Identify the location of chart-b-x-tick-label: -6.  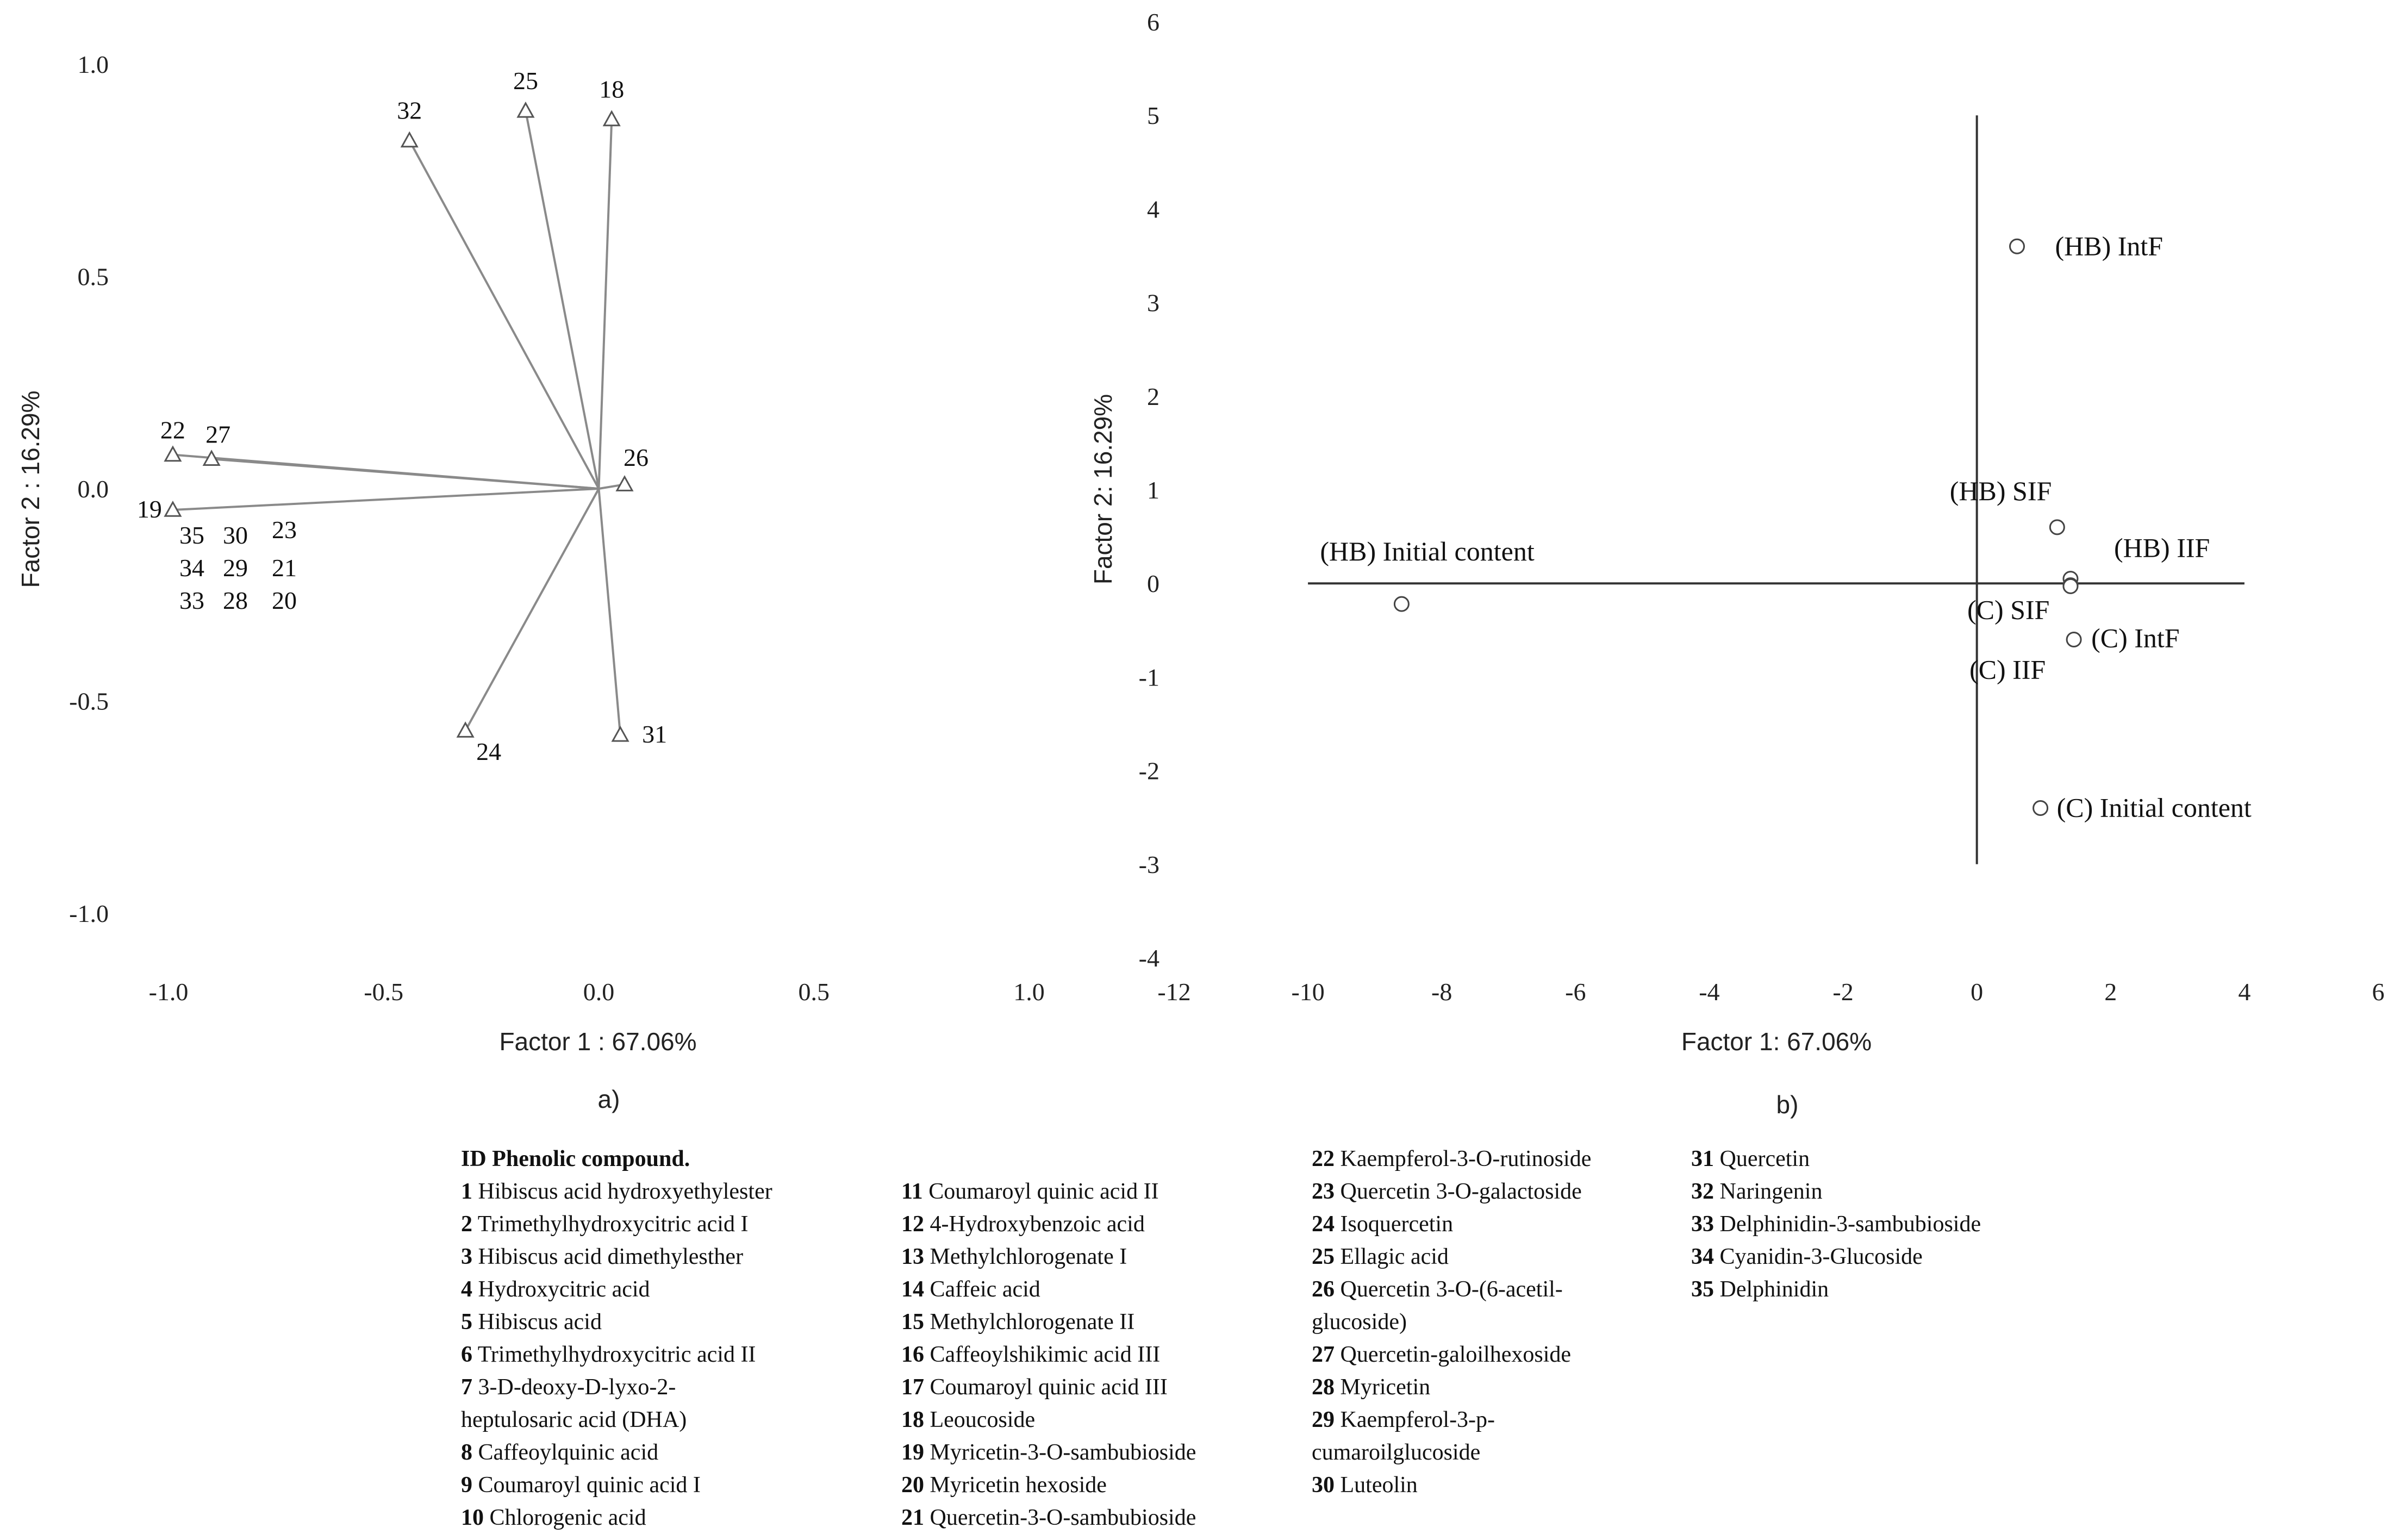
(1575, 992).